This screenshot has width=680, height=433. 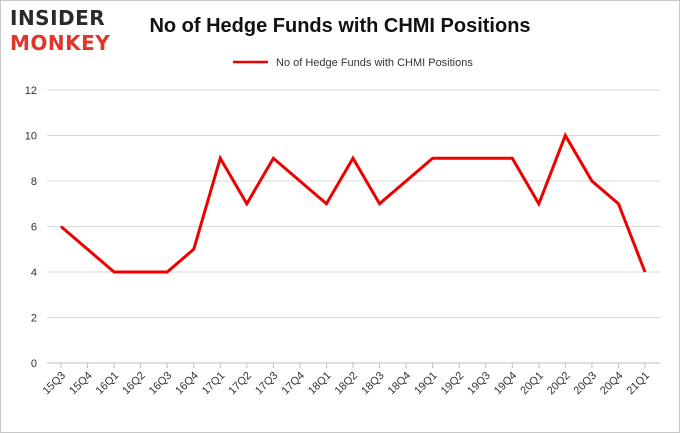 What do you see at coordinates (187, 384) in the screenshot?
I see `x-tick-label: 16Q4` at bounding box center [187, 384].